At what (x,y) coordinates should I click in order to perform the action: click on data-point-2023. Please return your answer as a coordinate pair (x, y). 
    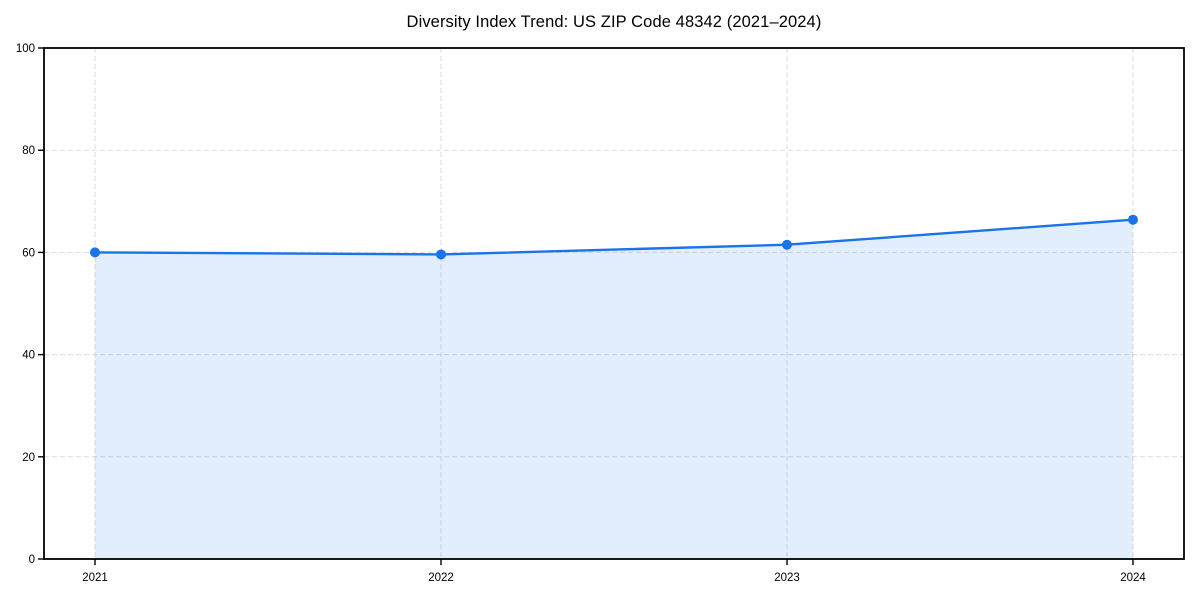
    Looking at the image, I should click on (787, 244).